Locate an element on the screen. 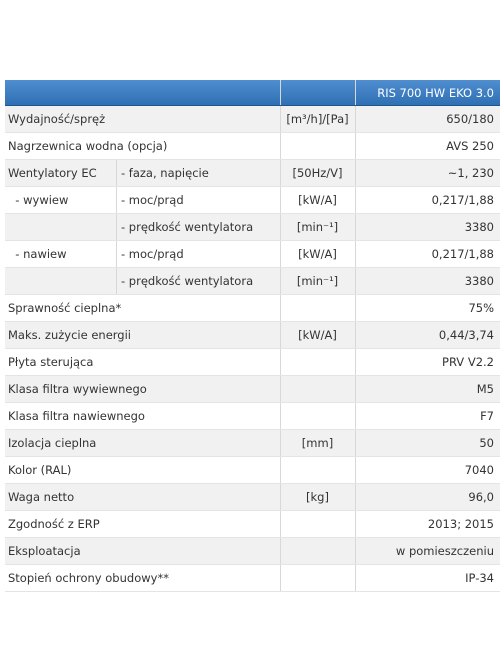  row-label: Klasa filtra nawiewnego is located at coordinates (76, 416).